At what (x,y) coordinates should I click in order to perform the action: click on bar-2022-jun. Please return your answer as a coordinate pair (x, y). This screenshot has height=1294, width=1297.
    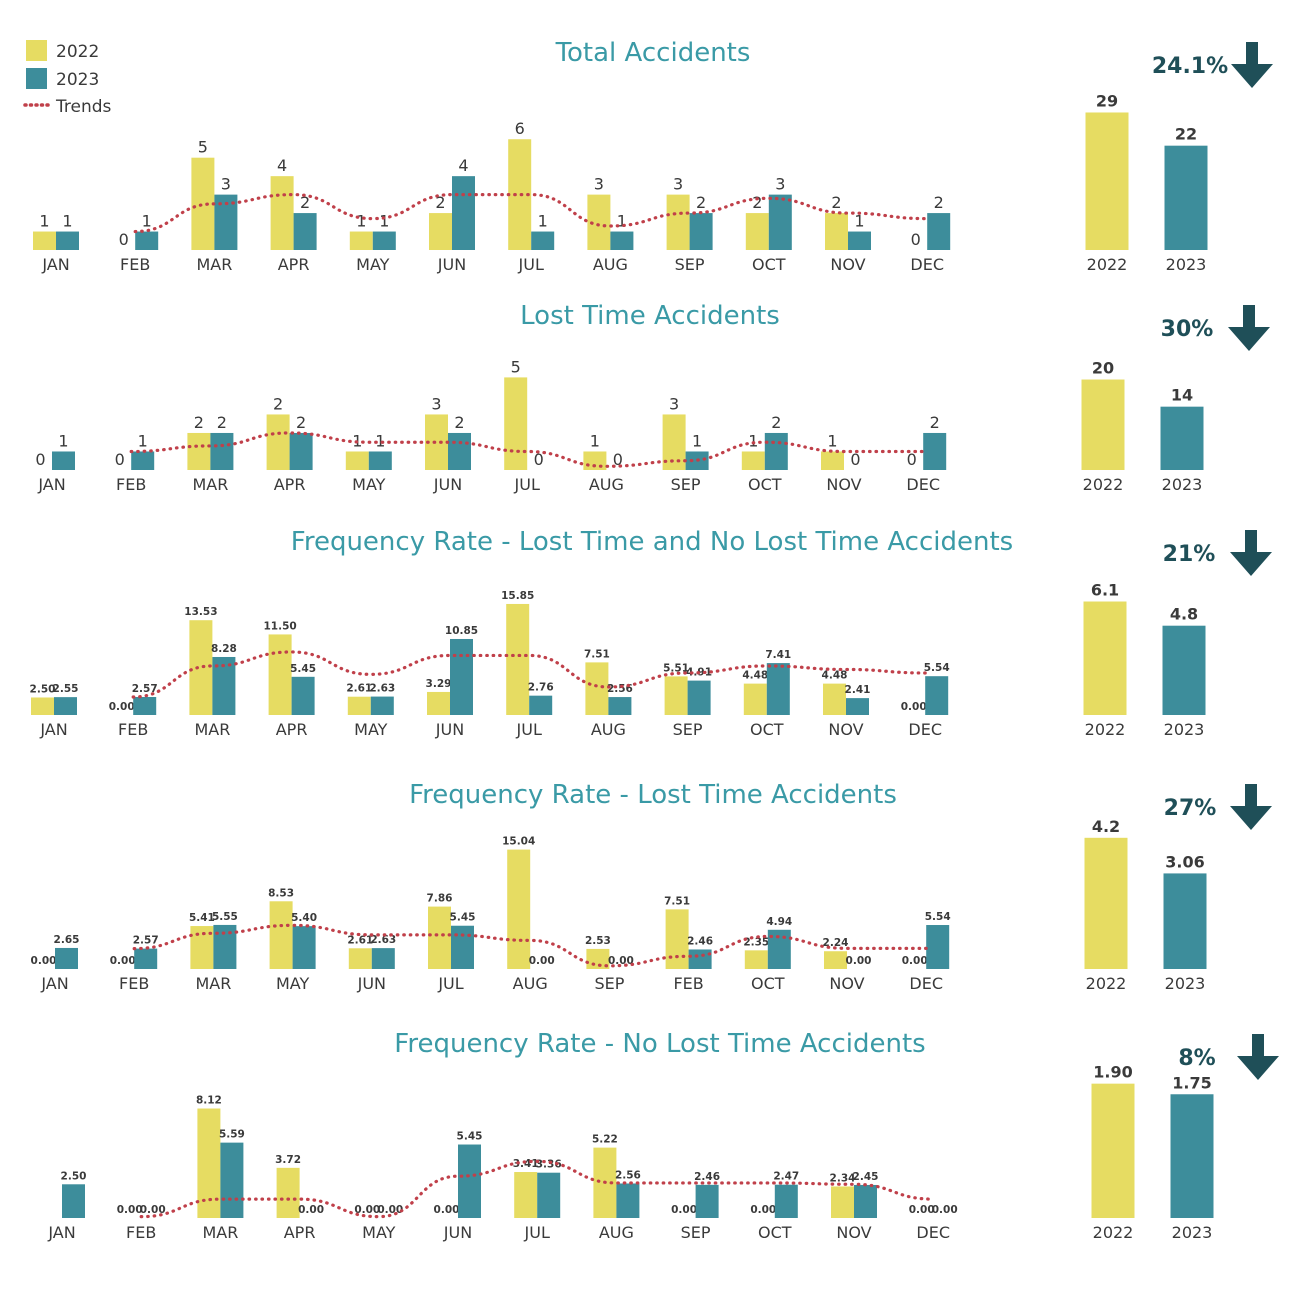
    Looking at the image, I should click on (440, 231).